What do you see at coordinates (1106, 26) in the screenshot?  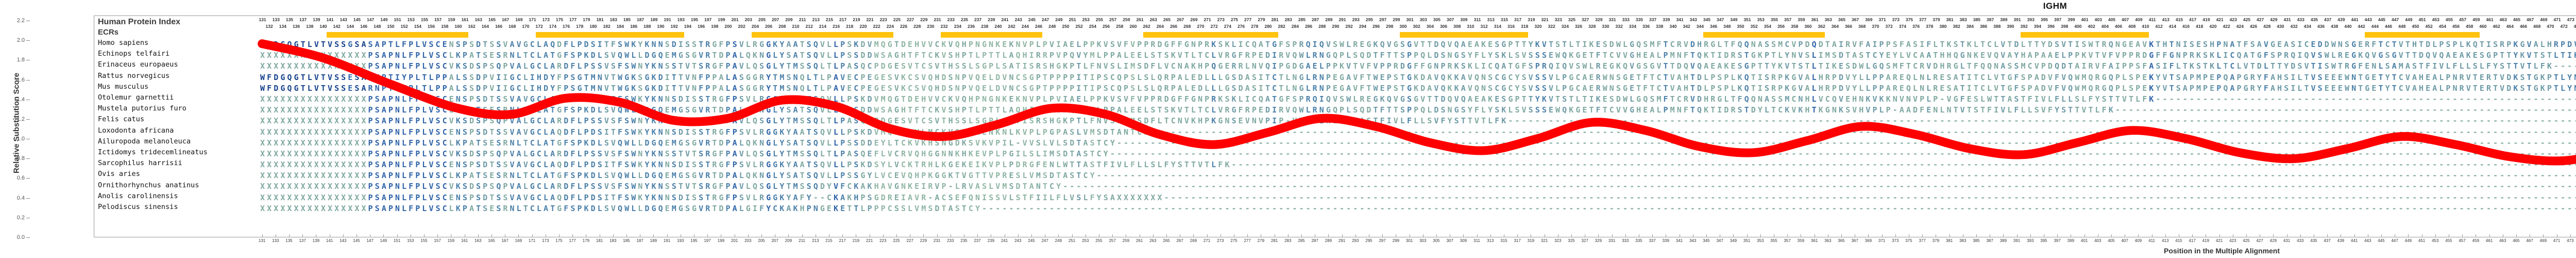 I see `position-label: 256` at bounding box center [1106, 26].